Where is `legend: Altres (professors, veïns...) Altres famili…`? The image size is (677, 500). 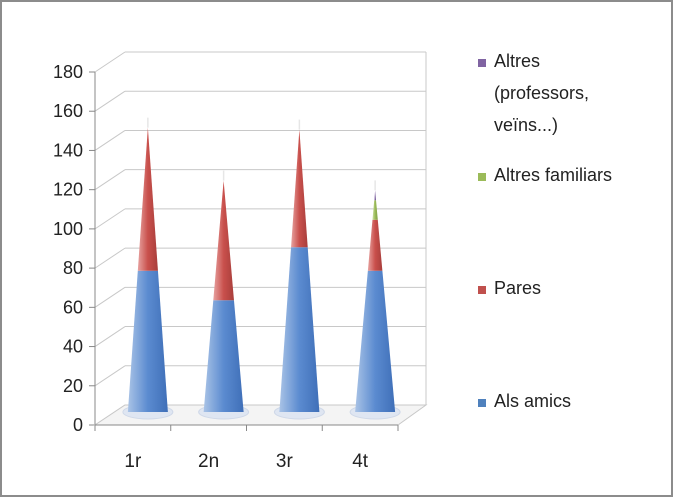
legend: Altres (professors, veïns...) Altres famili… is located at coordinates (545, 231).